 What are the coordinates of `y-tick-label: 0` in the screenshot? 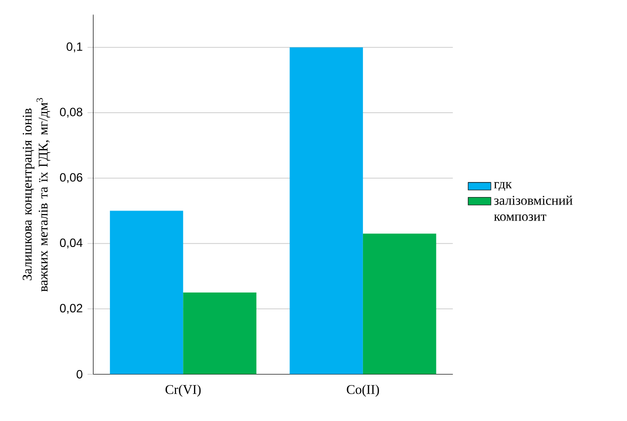 It's located at (79, 374).